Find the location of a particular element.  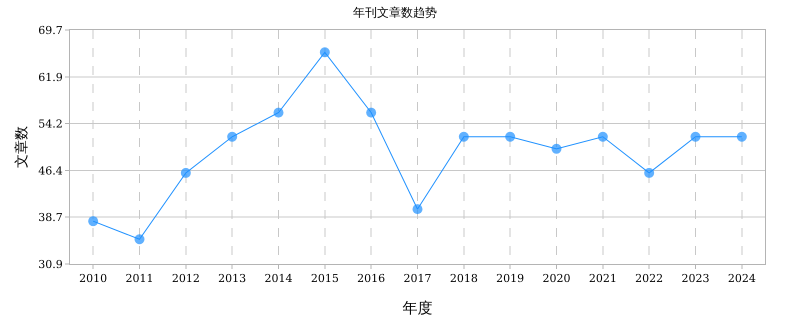

x-tick-label: 2015 is located at coordinates (324, 279).